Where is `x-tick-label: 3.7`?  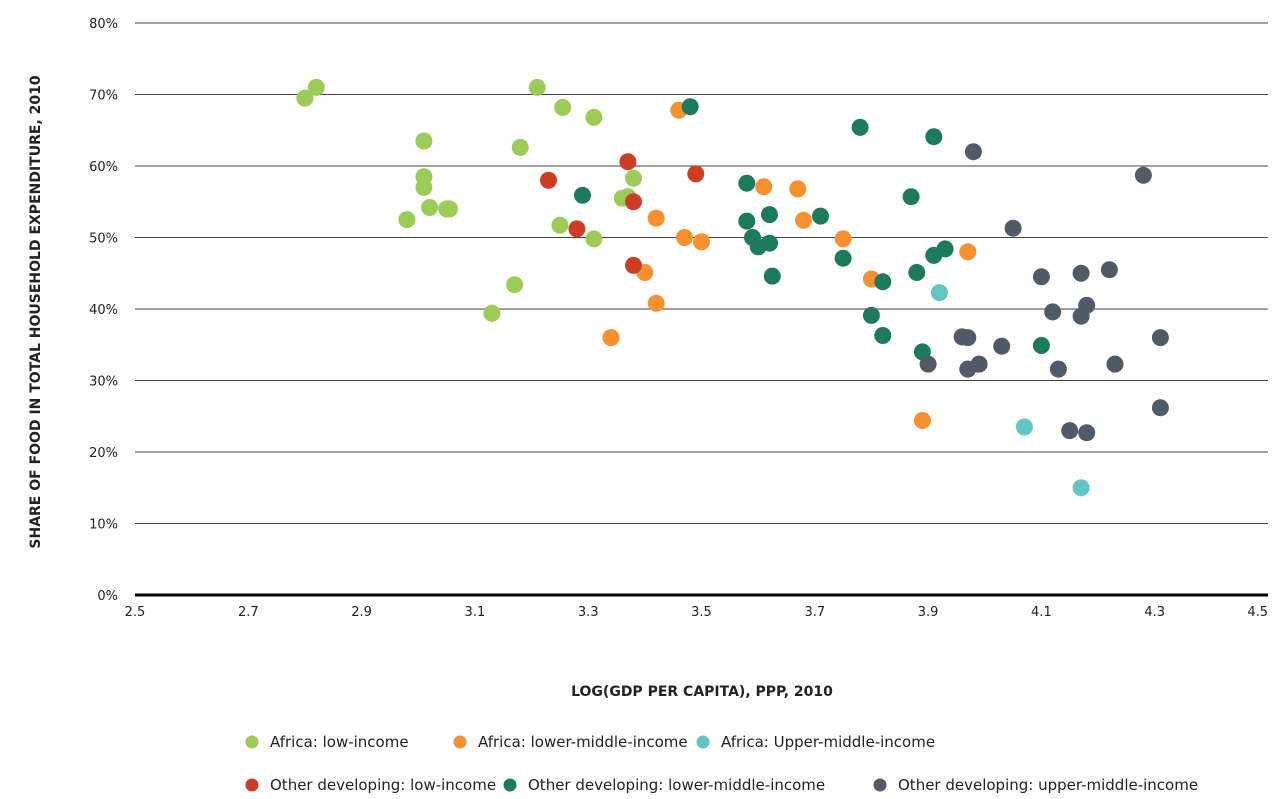 x-tick-label: 3.7 is located at coordinates (814, 612).